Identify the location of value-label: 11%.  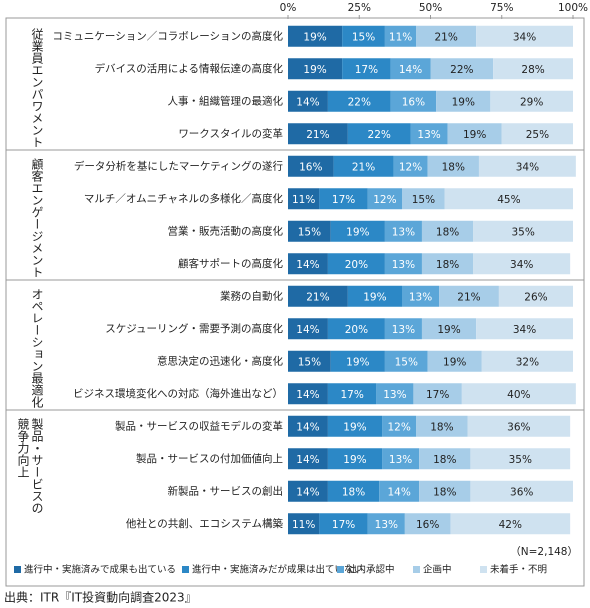
(303, 200).